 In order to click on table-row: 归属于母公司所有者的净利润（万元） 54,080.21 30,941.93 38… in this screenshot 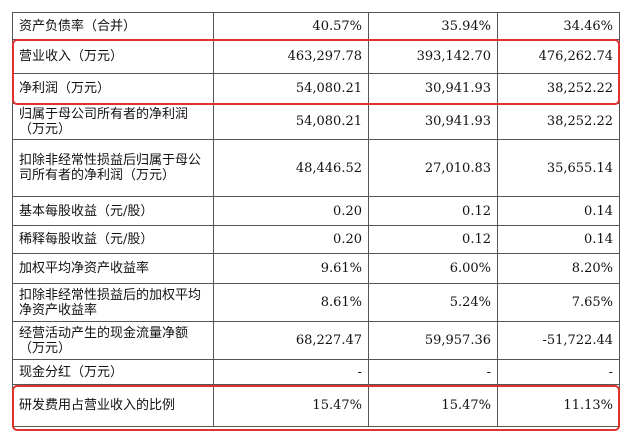, I will do `click(316, 121)`.